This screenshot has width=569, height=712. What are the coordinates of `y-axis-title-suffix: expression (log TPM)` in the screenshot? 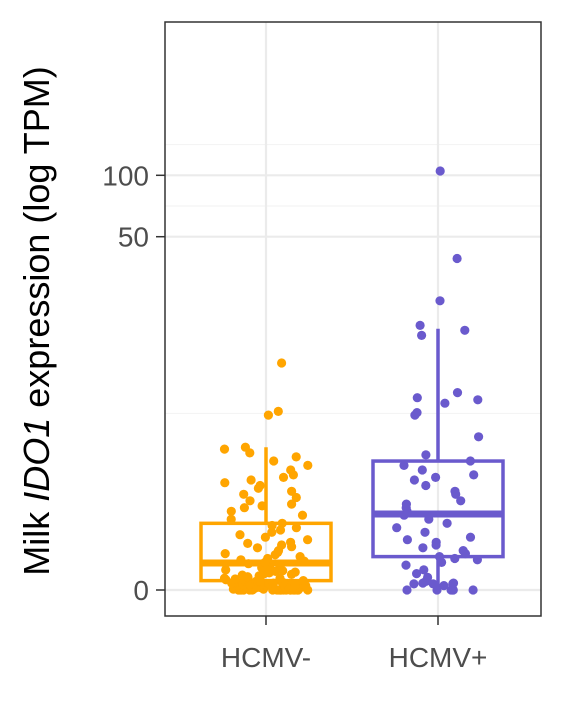 It's located at (36, 241).